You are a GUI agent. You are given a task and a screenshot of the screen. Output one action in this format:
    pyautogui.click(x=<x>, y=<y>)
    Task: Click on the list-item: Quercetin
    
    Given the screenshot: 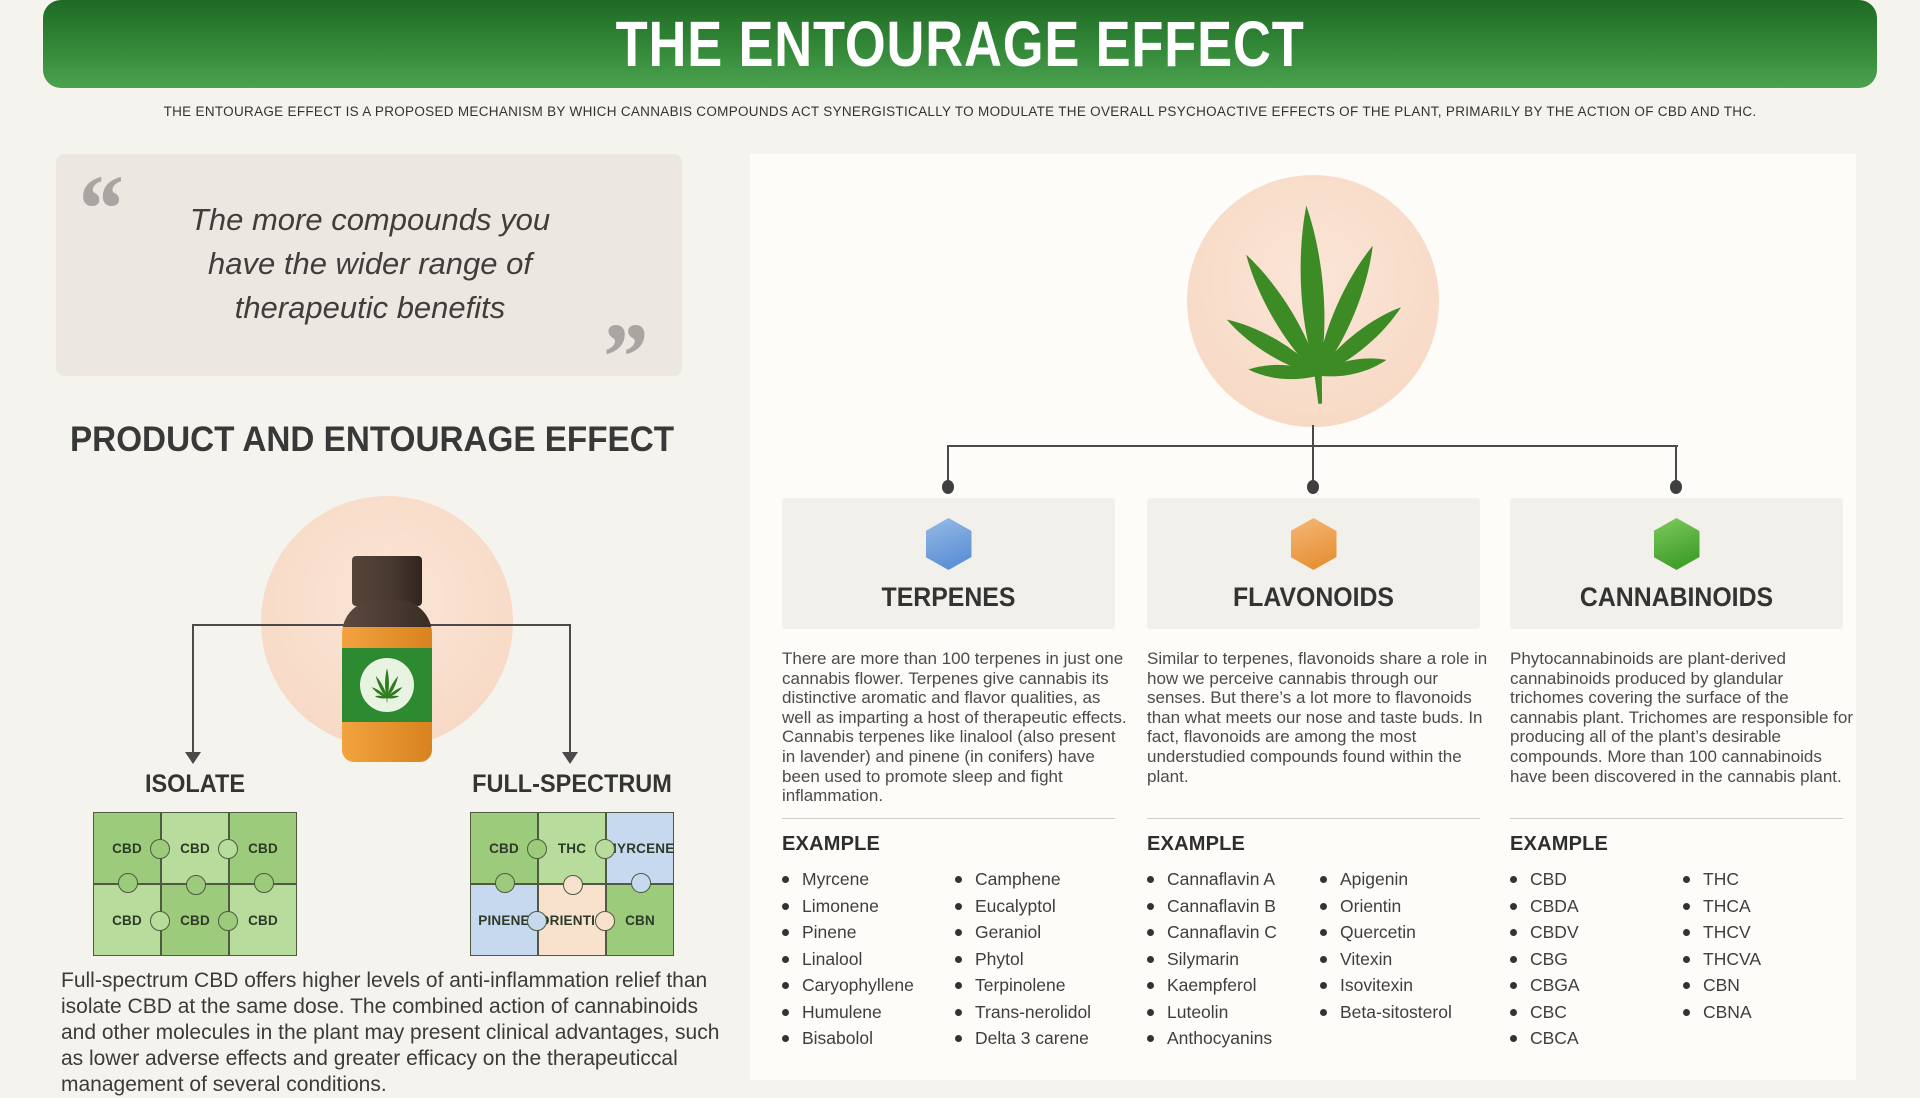 What is the action you would take?
    pyautogui.click(x=1406, y=932)
    